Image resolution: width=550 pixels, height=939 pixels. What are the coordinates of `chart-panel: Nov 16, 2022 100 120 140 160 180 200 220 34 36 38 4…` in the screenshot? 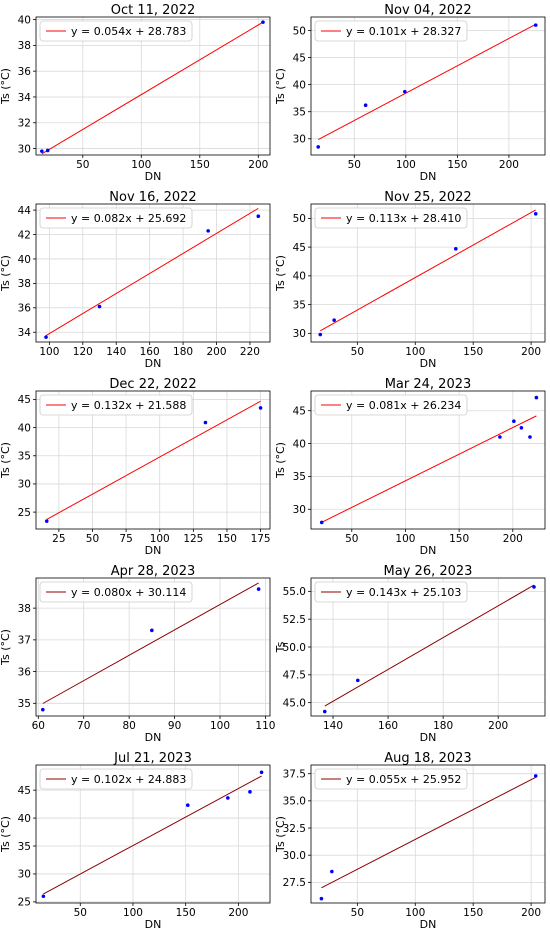 It's located at (137, 280).